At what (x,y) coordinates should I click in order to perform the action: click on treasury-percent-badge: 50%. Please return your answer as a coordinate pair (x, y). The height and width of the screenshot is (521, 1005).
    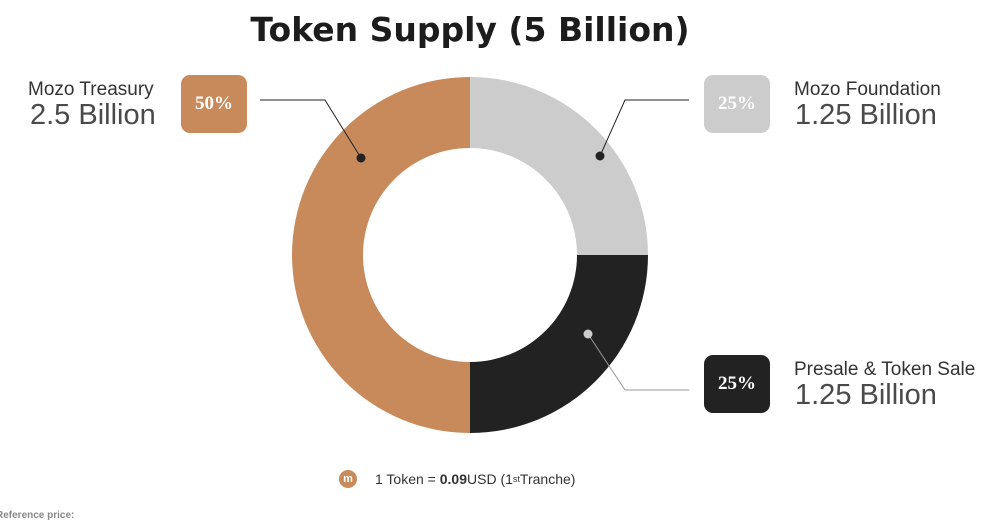
    Looking at the image, I should click on (214, 104).